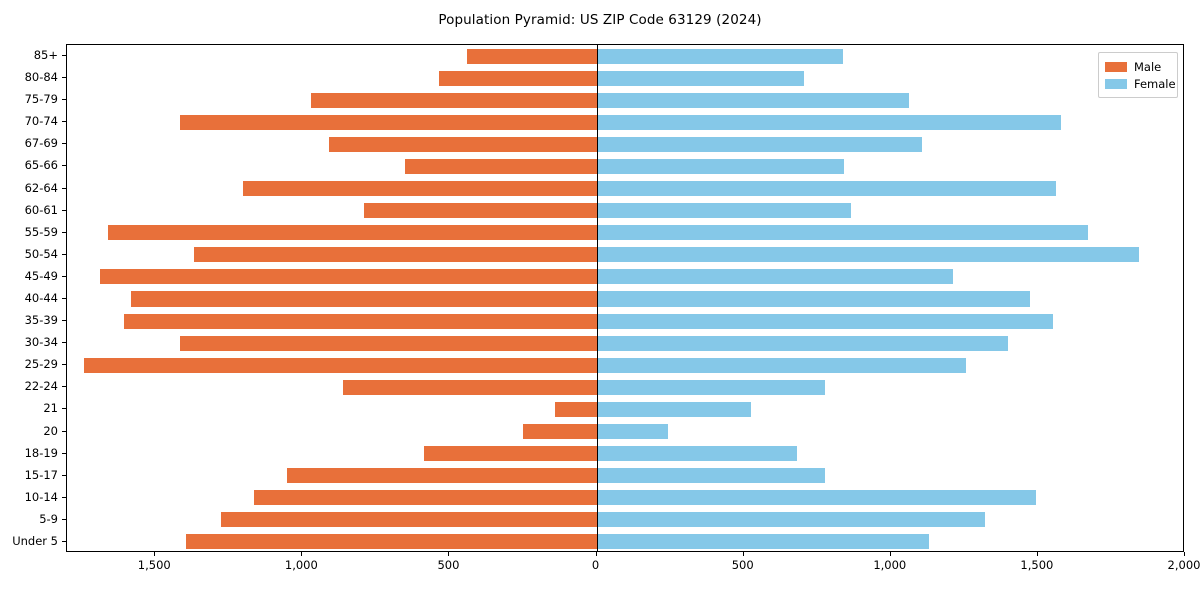 This screenshot has width=1200, height=600. What do you see at coordinates (1183, 565) in the screenshot?
I see `x-axis-tick-label: 2,000` at bounding box center [1183, 565].